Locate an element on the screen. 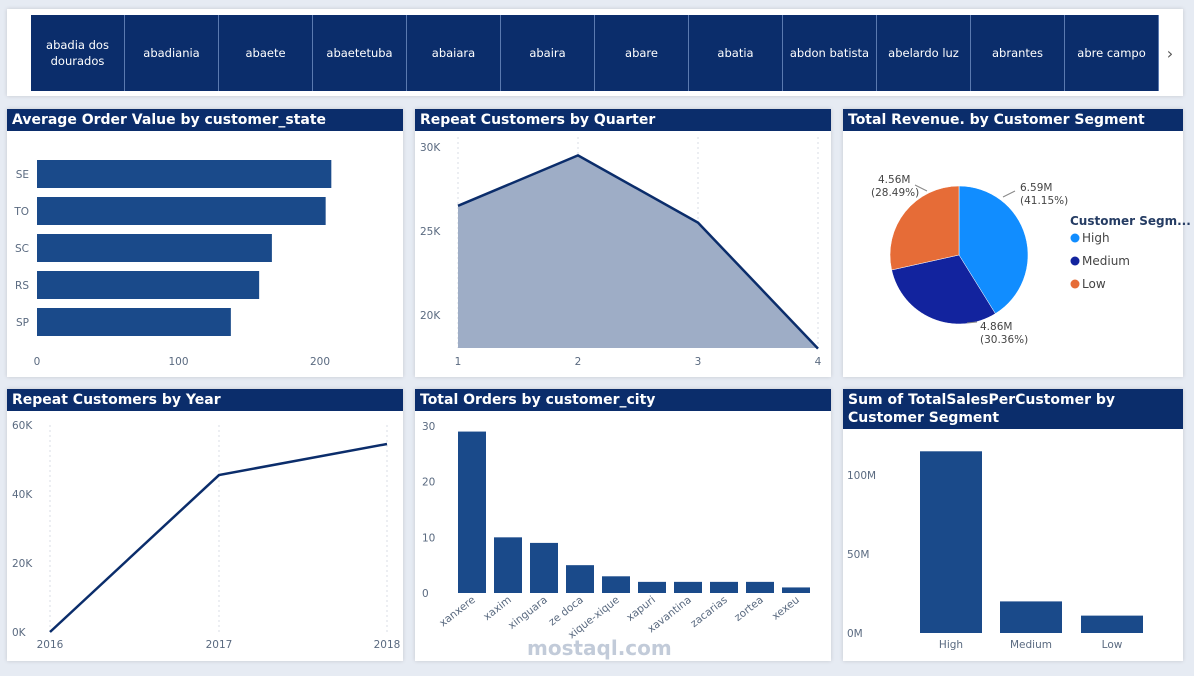  rq-chart: 20K 25K 30K 1 2 3 4 is located at coordinates (621, 252).